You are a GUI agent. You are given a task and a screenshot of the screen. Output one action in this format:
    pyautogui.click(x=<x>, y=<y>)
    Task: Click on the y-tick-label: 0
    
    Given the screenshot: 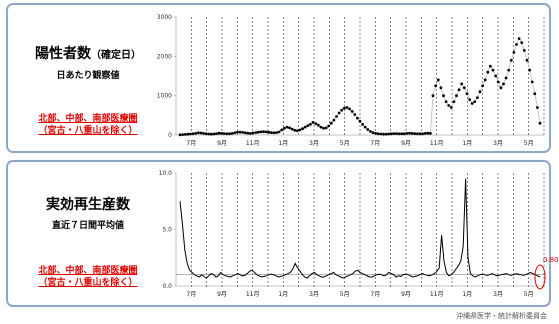 What is the action you would take?
    pyautogui.click(x=170, y=135)
    